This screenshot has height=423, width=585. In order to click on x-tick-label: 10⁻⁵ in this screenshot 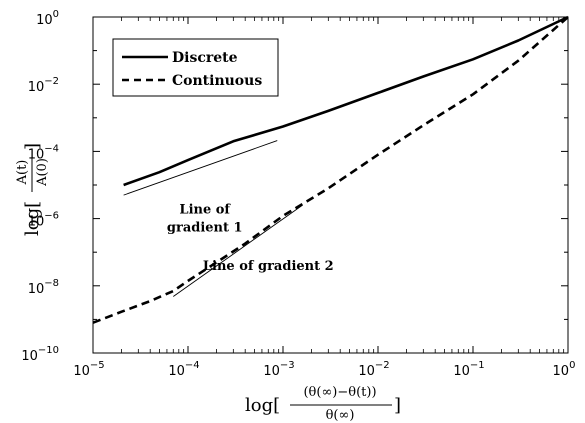, I will do `click(88, 369)`.